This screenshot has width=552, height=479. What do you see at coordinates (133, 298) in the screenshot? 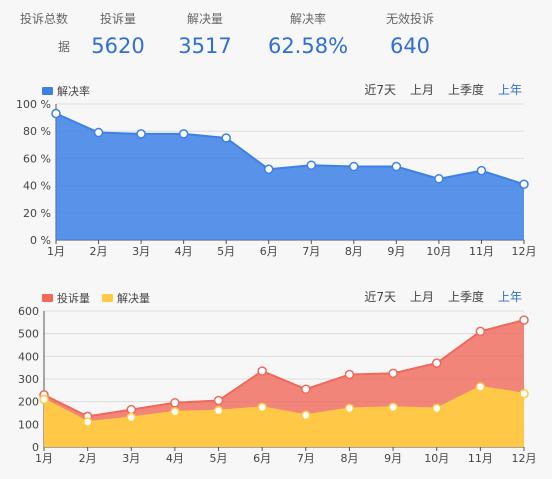
I see `legend-label: 解决量` at bounding box center [133, 298].